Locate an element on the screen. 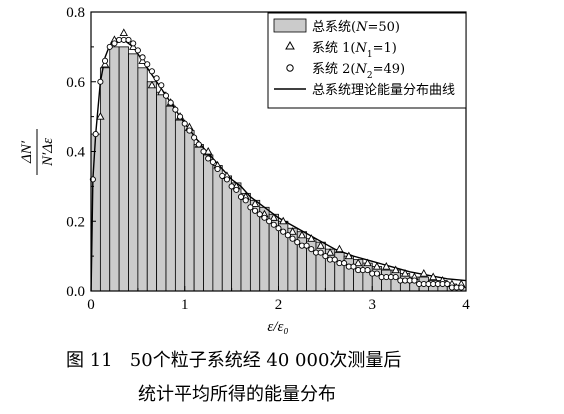 The width and height of the screenshot is (564, 414). y-tick-label: 0.2 is located at coordinates (75, 222).